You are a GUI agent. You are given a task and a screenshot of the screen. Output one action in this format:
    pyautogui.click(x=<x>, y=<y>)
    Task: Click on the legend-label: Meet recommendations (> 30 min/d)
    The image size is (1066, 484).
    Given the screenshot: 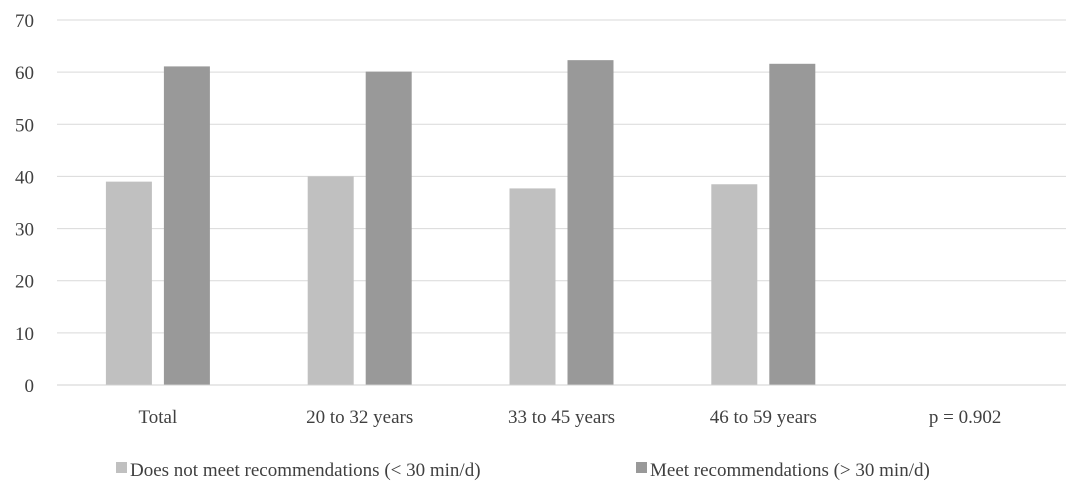 What is the action you would take?
    pyautogui.click(x=790, y=470)
    